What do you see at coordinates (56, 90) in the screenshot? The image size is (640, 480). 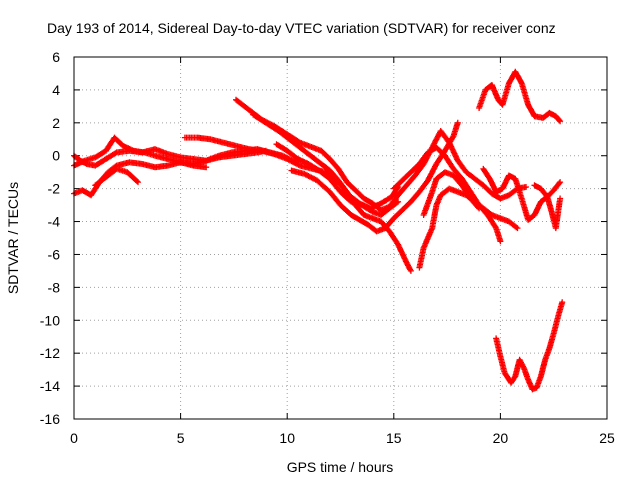 I see `y-tick-label: 4` at bounding box center [56, 90].